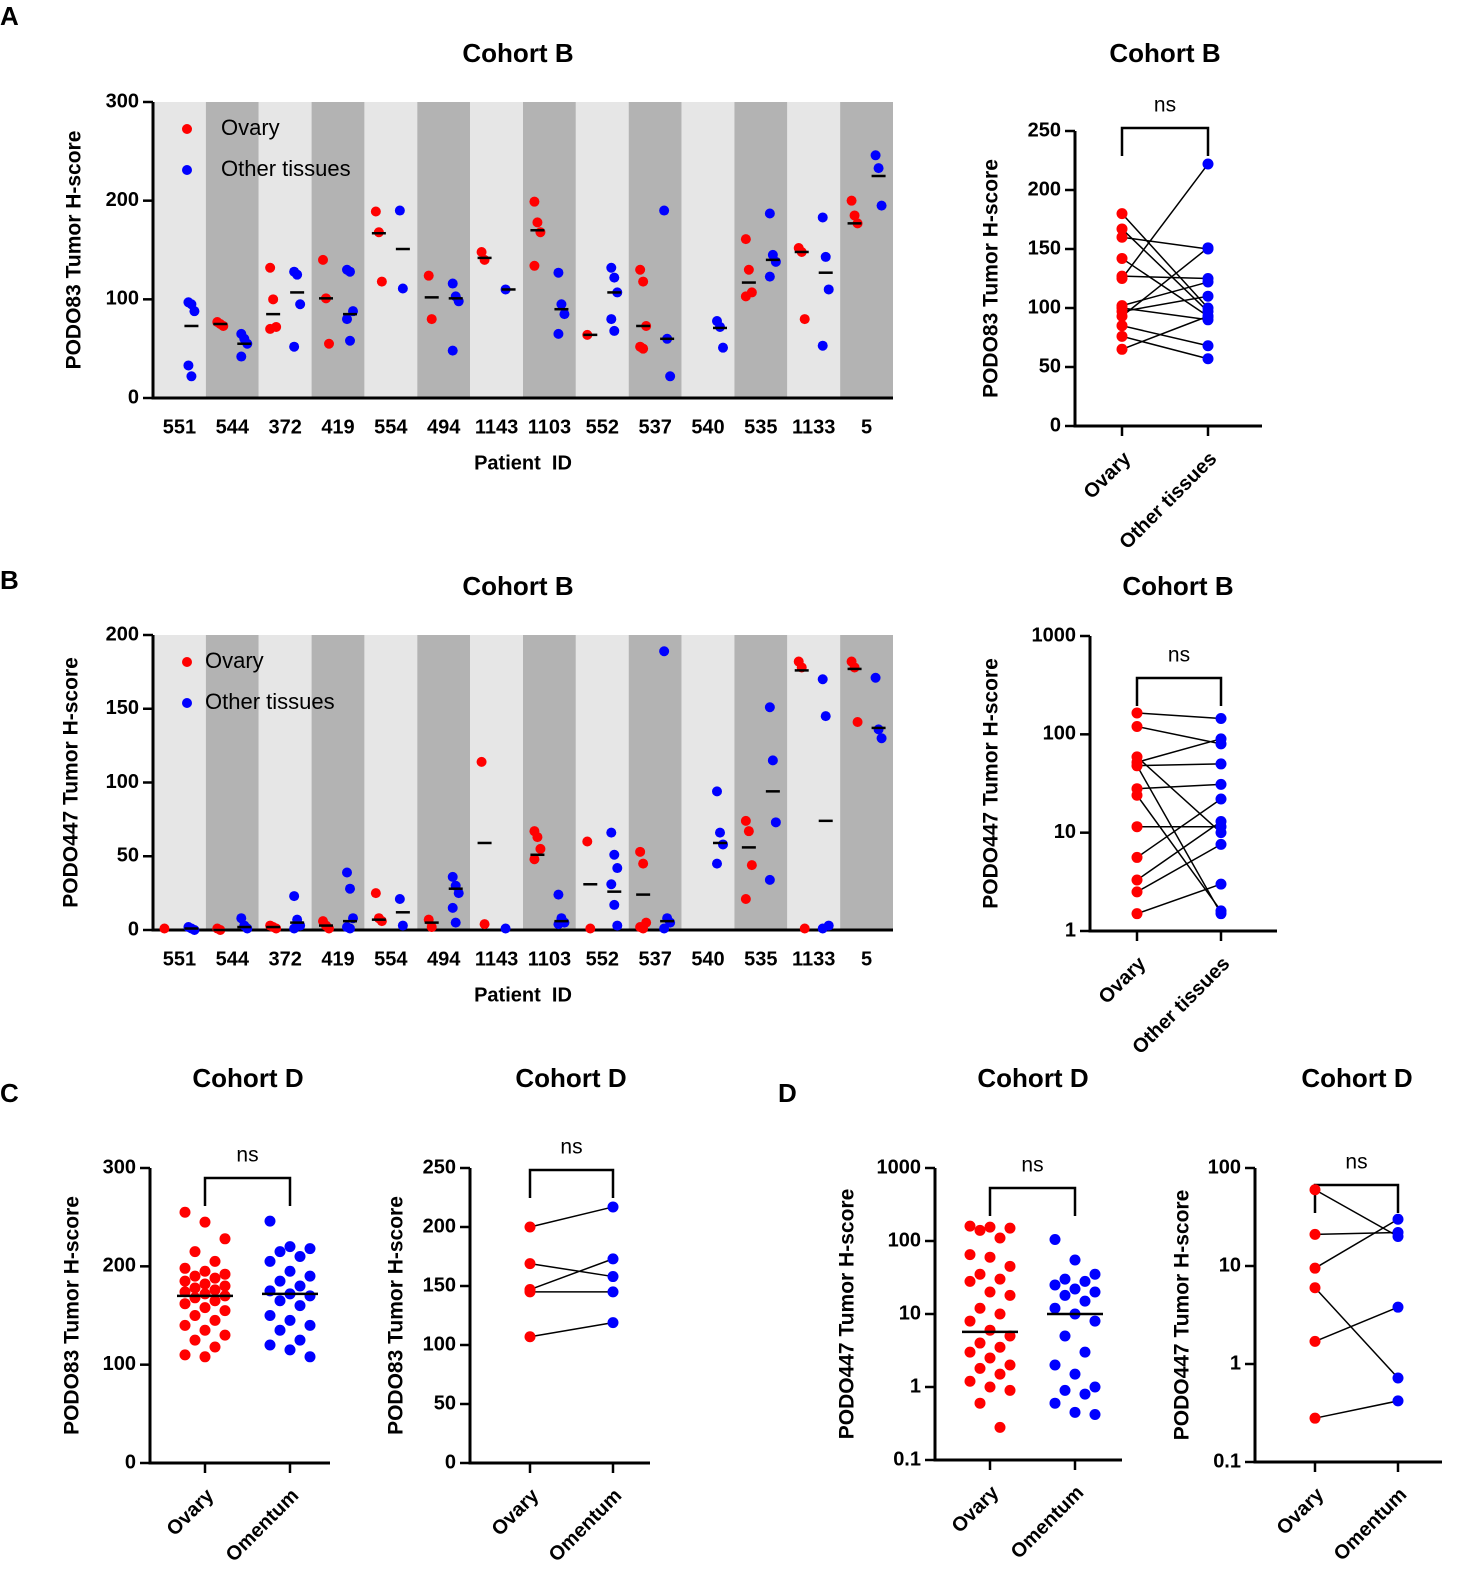 The image size is (1471, 1582). I want to click on y-tick-label: 150, so click(439, 1285).